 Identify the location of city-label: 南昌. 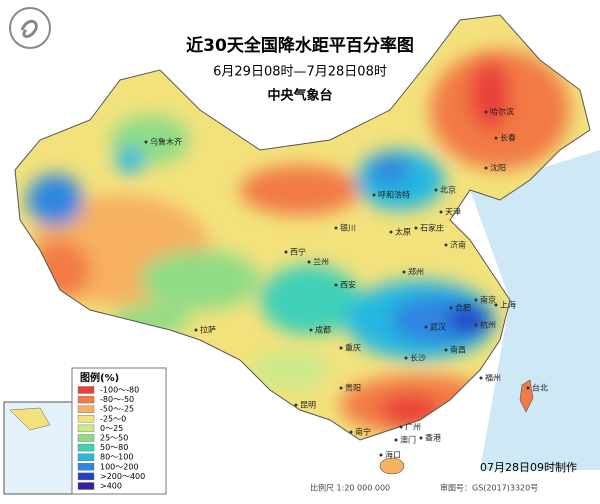
(458, 350).